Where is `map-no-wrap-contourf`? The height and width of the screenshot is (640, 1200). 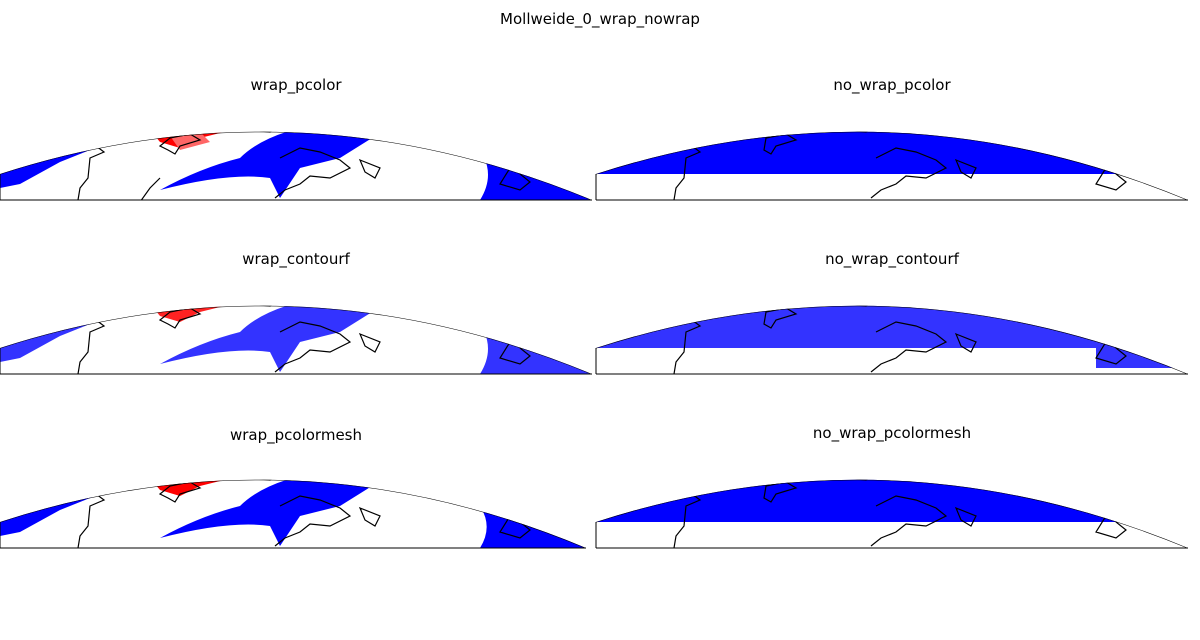 map-no-wrap-contourf is located at coordinates (891, 340).